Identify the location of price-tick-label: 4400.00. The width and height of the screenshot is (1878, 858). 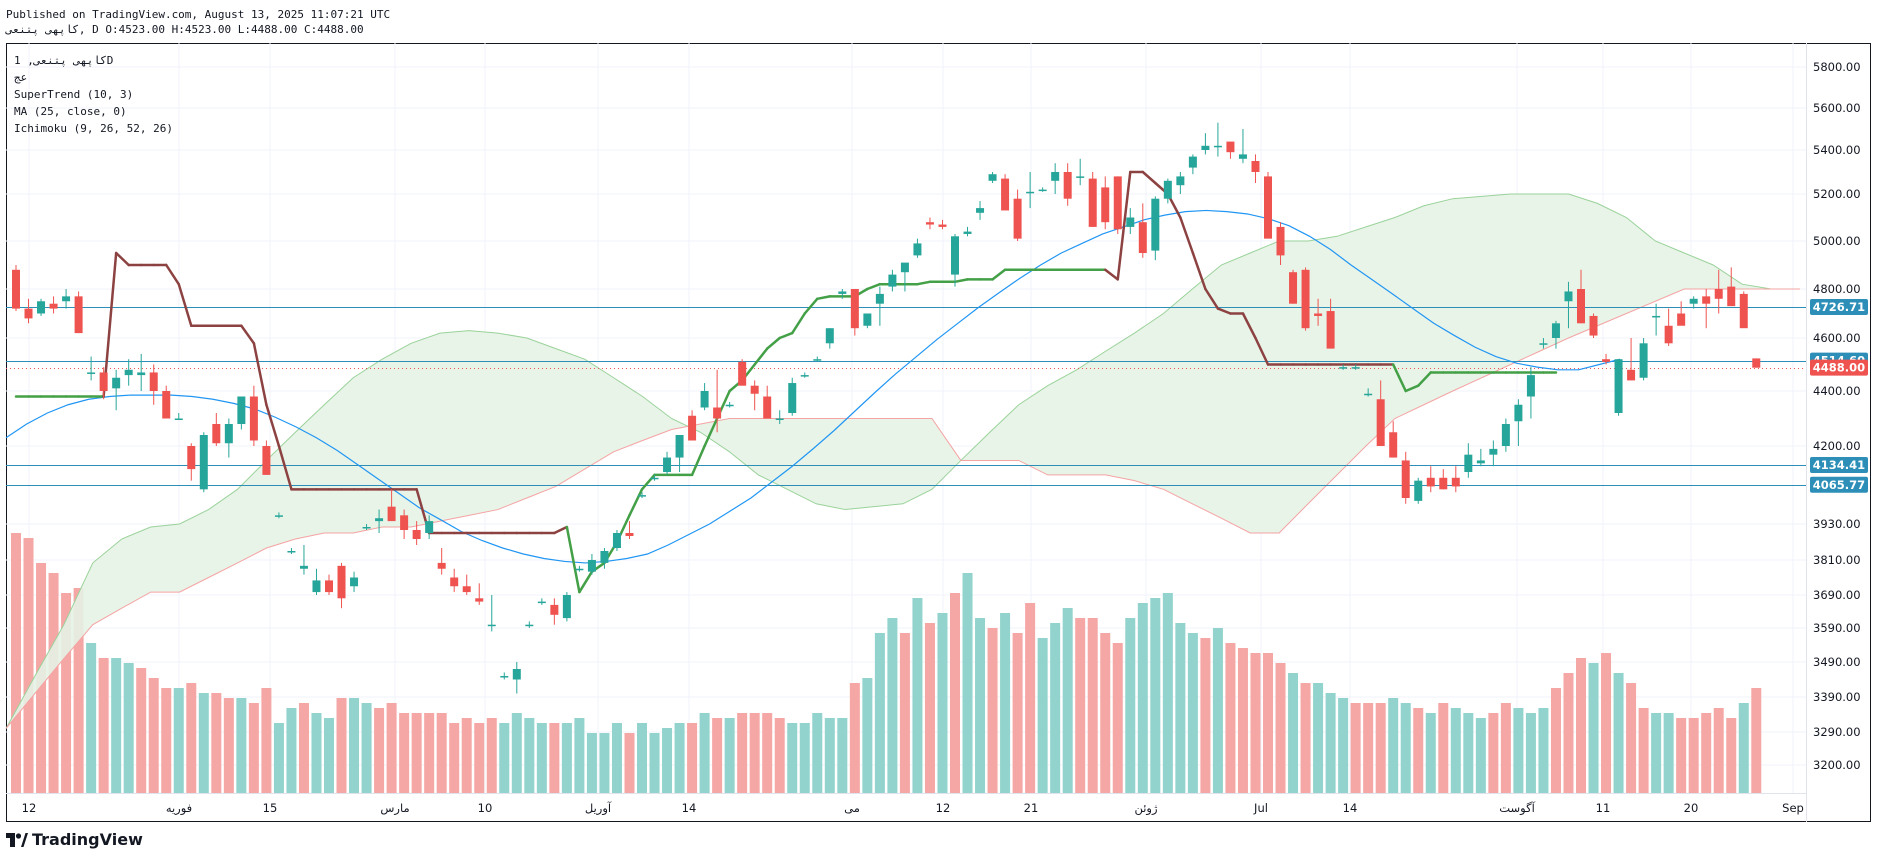
(1837, 391).